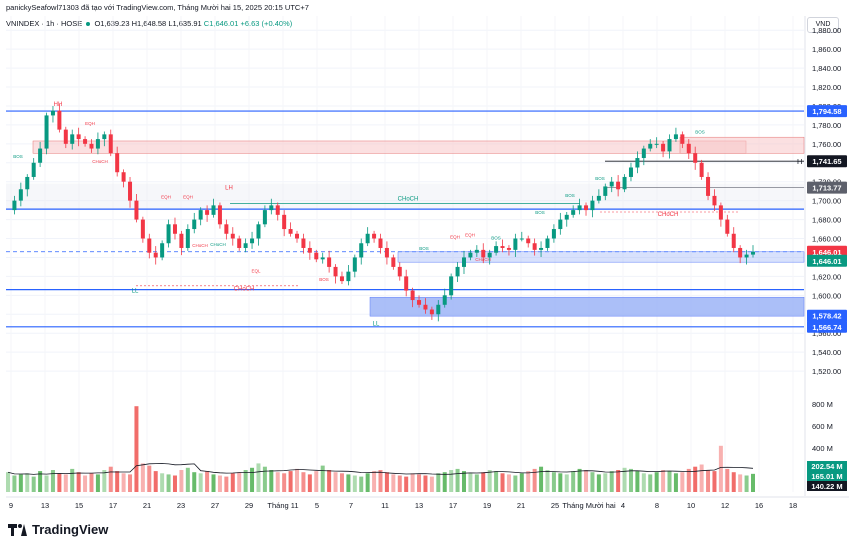  I want to click on symbol-name: VNINDEX · 1h · HOSE, so click(44, 23).